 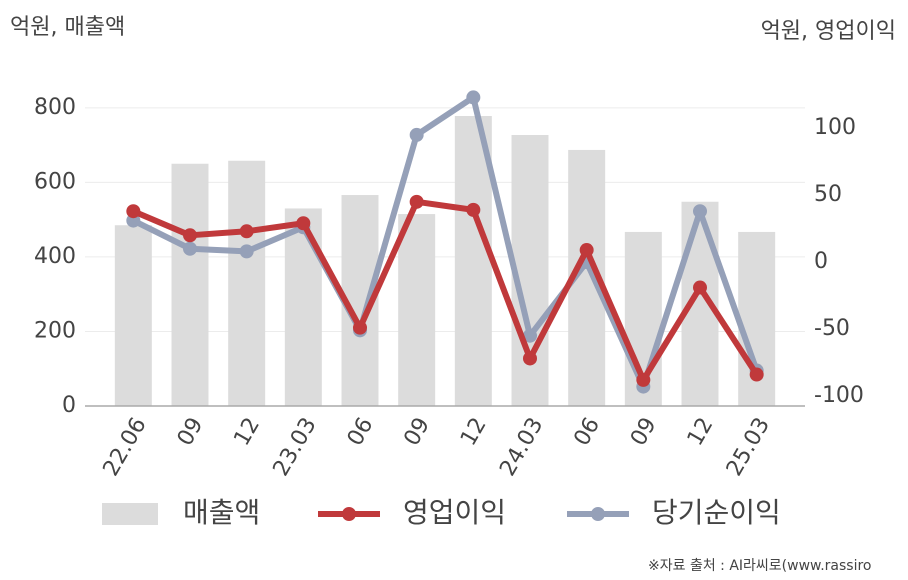 I want to click on y2-tick-label: -50, so click(x=832, y=328).